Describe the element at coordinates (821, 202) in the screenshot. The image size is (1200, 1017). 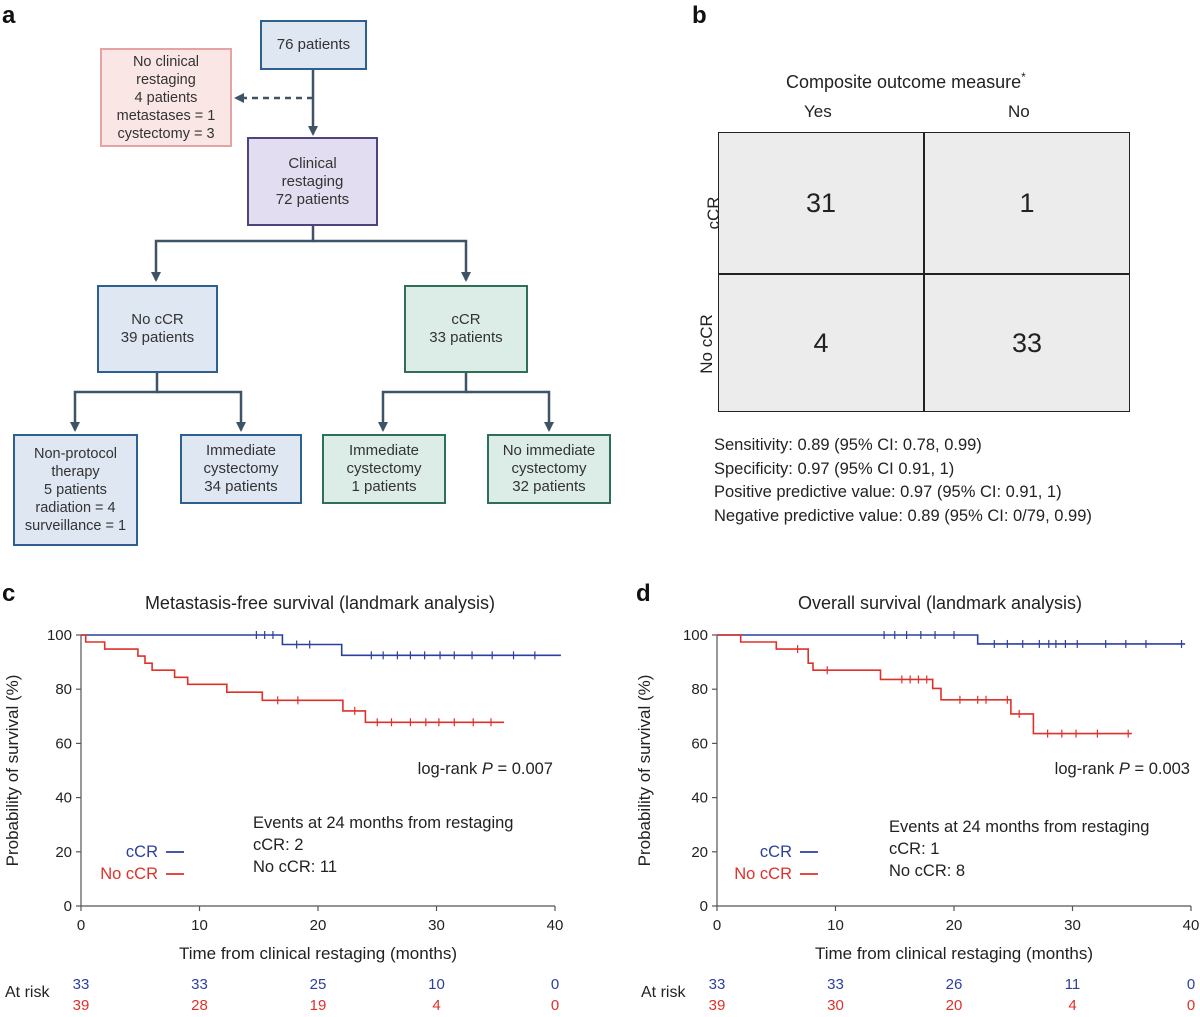
I see `confusion-cell-ccr-yes: 31` at that location.